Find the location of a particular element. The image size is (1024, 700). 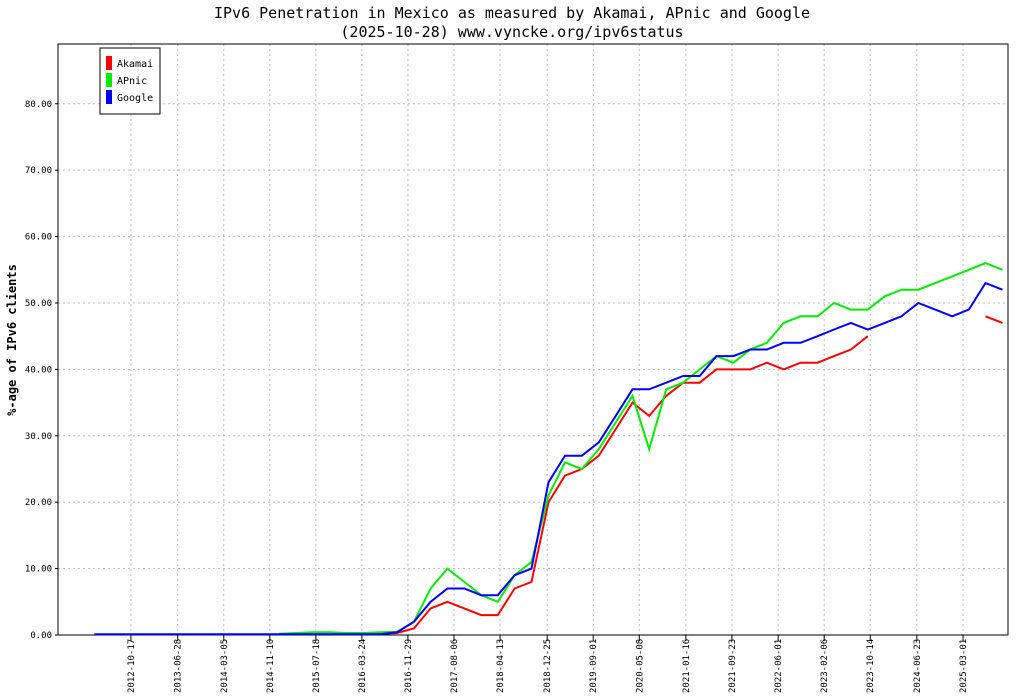

x-tick-label: 2015-07-18 is located at coordinates (317, 666).